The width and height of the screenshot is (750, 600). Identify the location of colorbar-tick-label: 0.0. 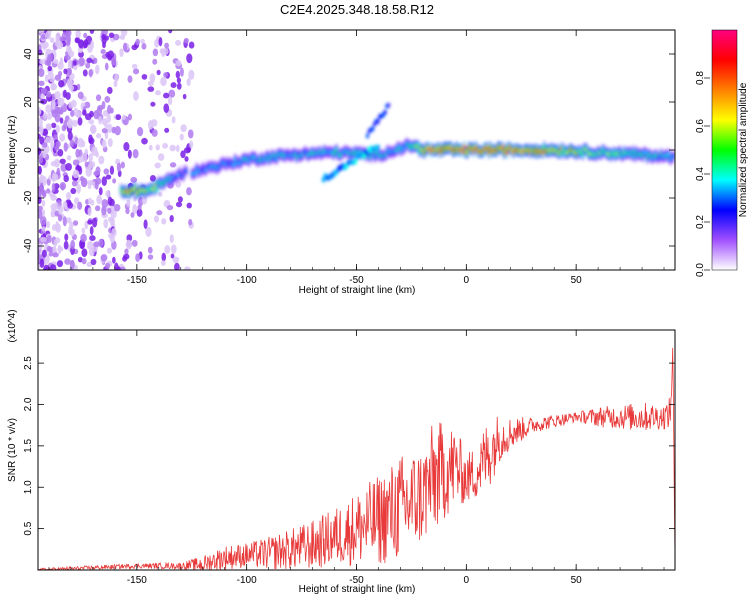
(700, 270).